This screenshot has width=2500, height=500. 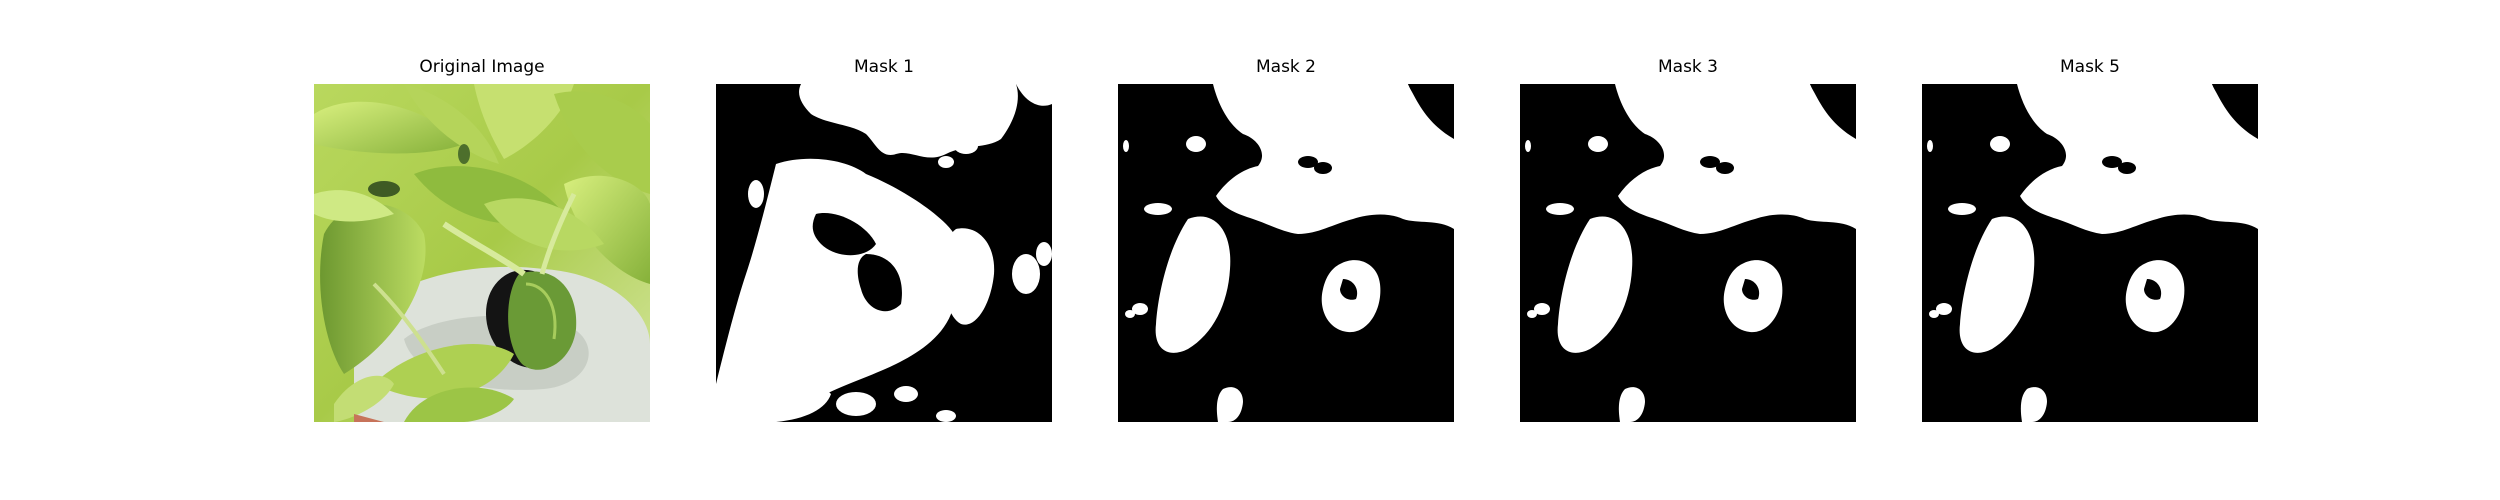 What do you see at coordinates (1285, 67) in the screenshot?
I see `panel-title-mask-2: Mask 2` at bounding box center [1285, 67].